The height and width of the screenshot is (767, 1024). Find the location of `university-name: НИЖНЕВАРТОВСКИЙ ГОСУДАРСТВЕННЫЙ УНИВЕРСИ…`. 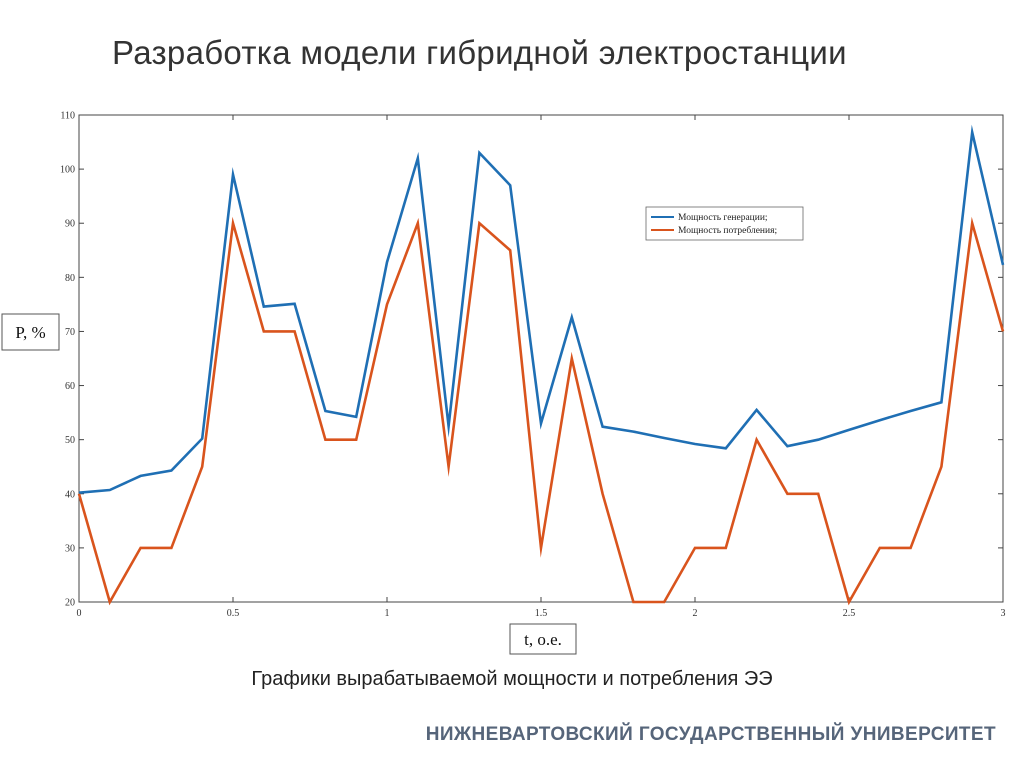

university-name: НИЖНЕВАРТОВСКИЙ ГОСУДАРСТВЕННЫЙ УНИВЕРСИ… is located at coordinates (710, 734).